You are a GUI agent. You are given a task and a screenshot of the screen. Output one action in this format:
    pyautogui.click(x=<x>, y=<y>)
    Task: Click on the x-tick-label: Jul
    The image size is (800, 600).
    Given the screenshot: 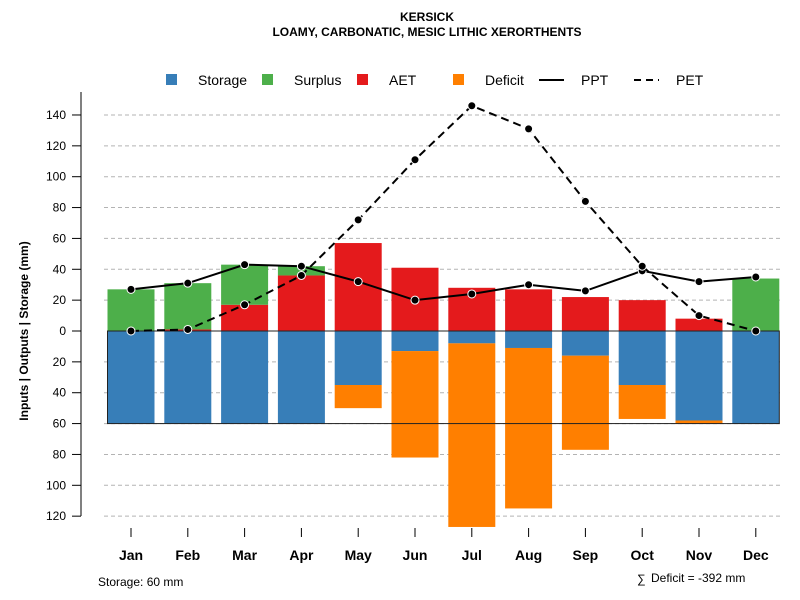 What is the action you would take?
    pyautogui.click(x=472, y=555)
    